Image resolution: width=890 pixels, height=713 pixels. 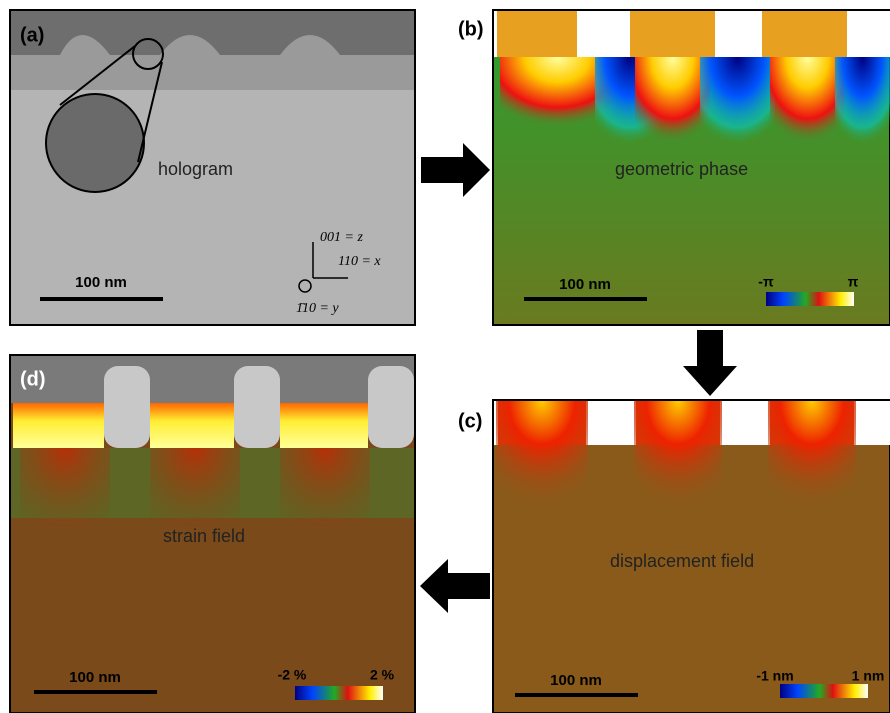 I want to click on colorbar-max: π, so click(x=853, y=282).